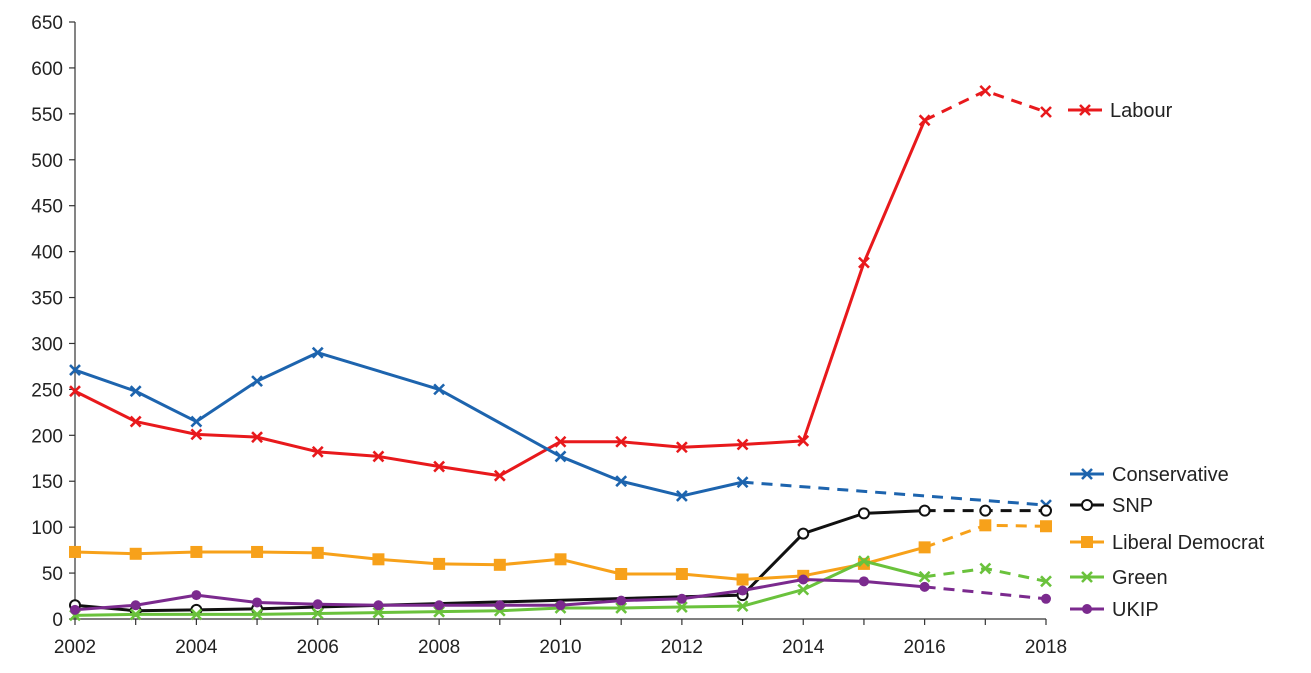  What do you see at coordinates (47, 344) in the screenshot?
I see `y-tick-label: 300` at bounding box center [47, 344].